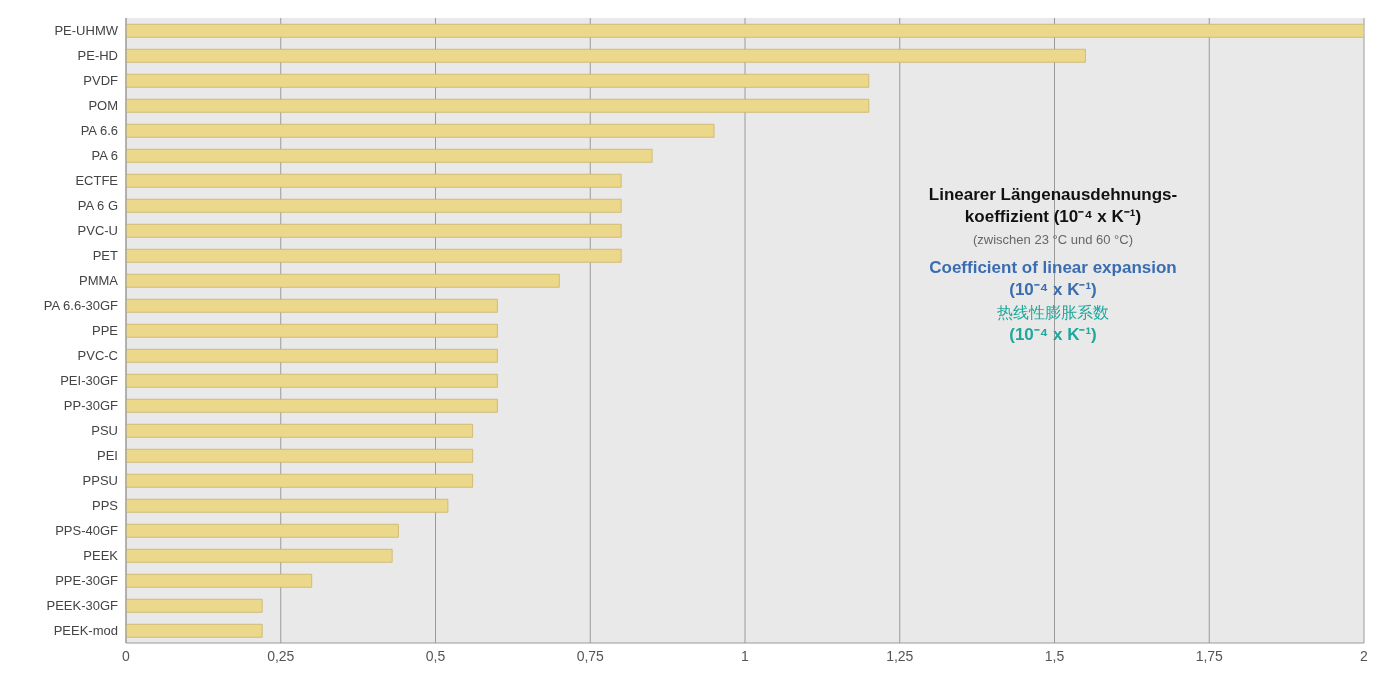 This screenshot has height=687, width=1388. Describe the element at coordinates (99, 131) in the screenshot. I see `y-tick-label: PA 6.6` at that location.